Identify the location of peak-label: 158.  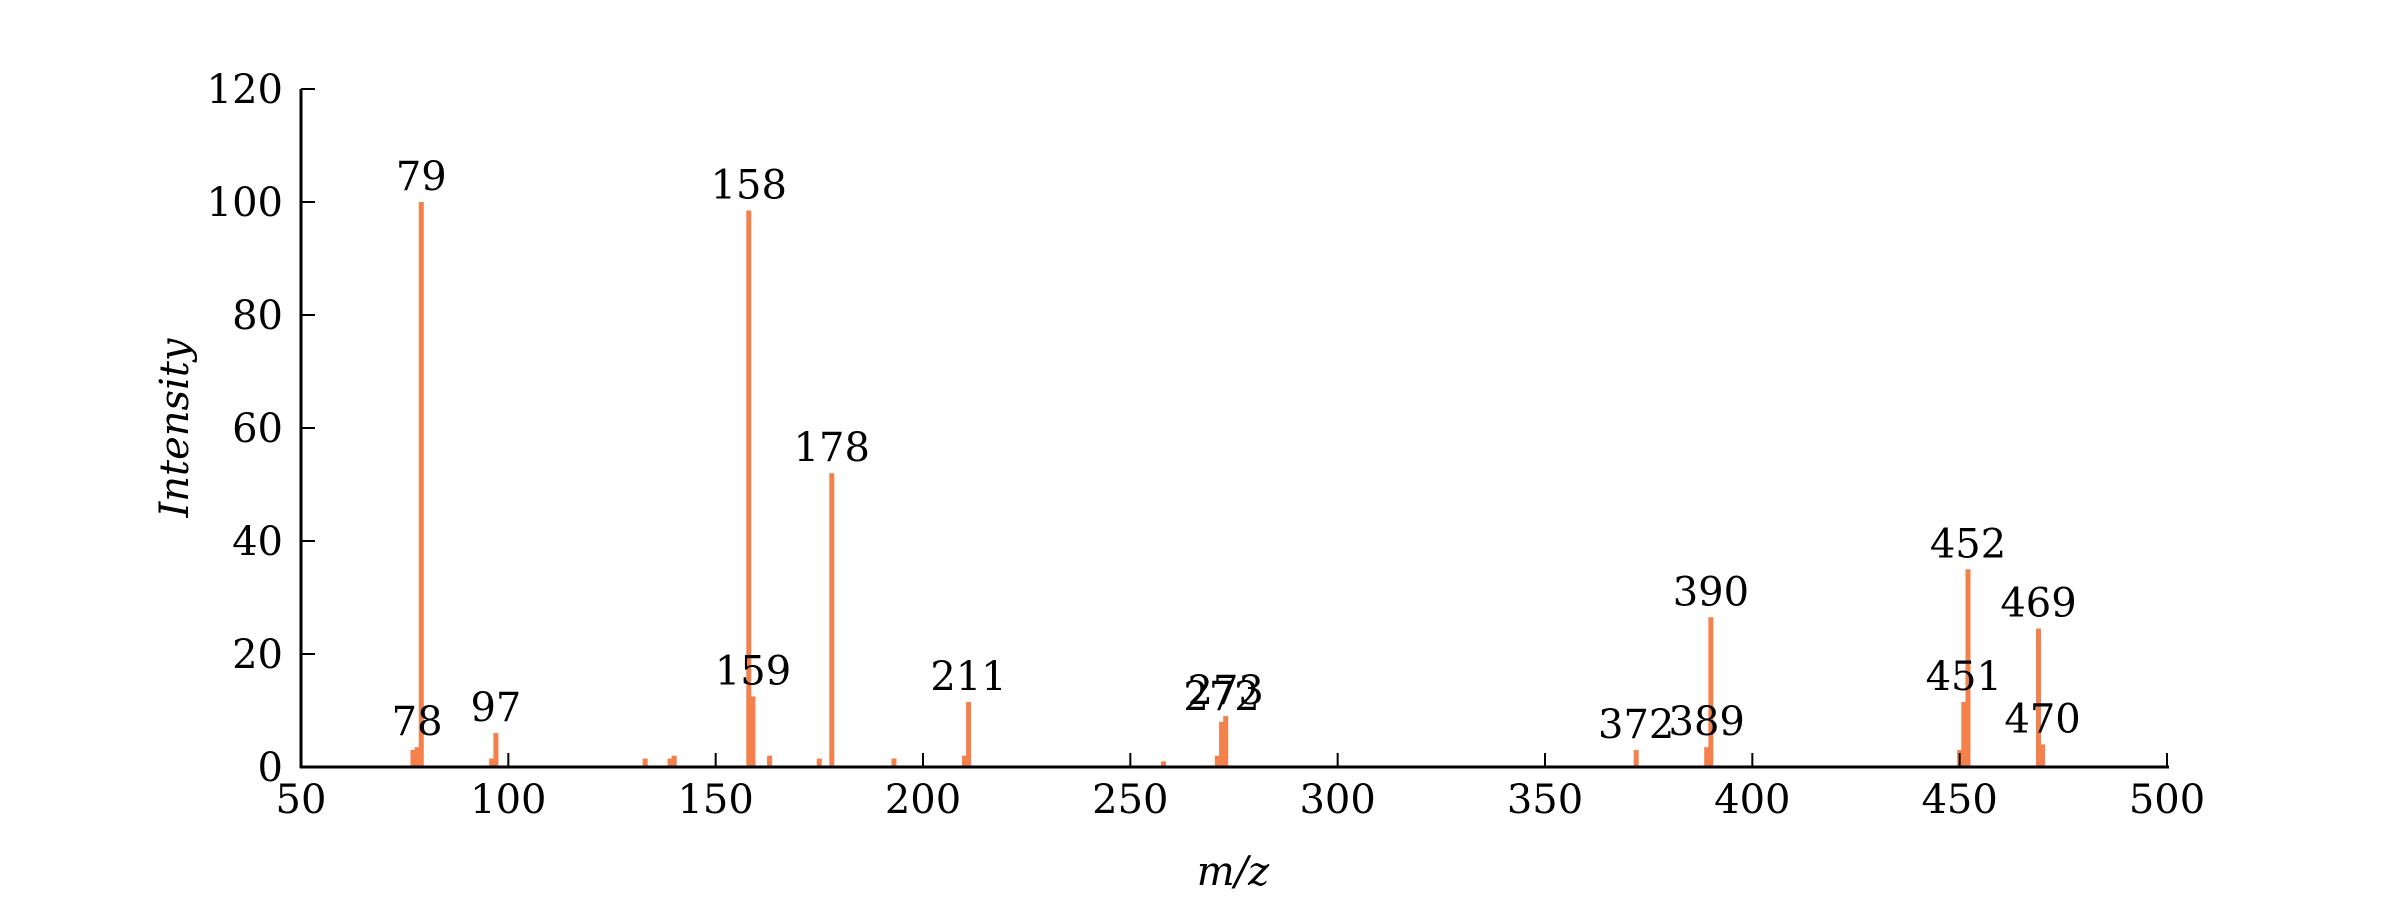
(749, 186).